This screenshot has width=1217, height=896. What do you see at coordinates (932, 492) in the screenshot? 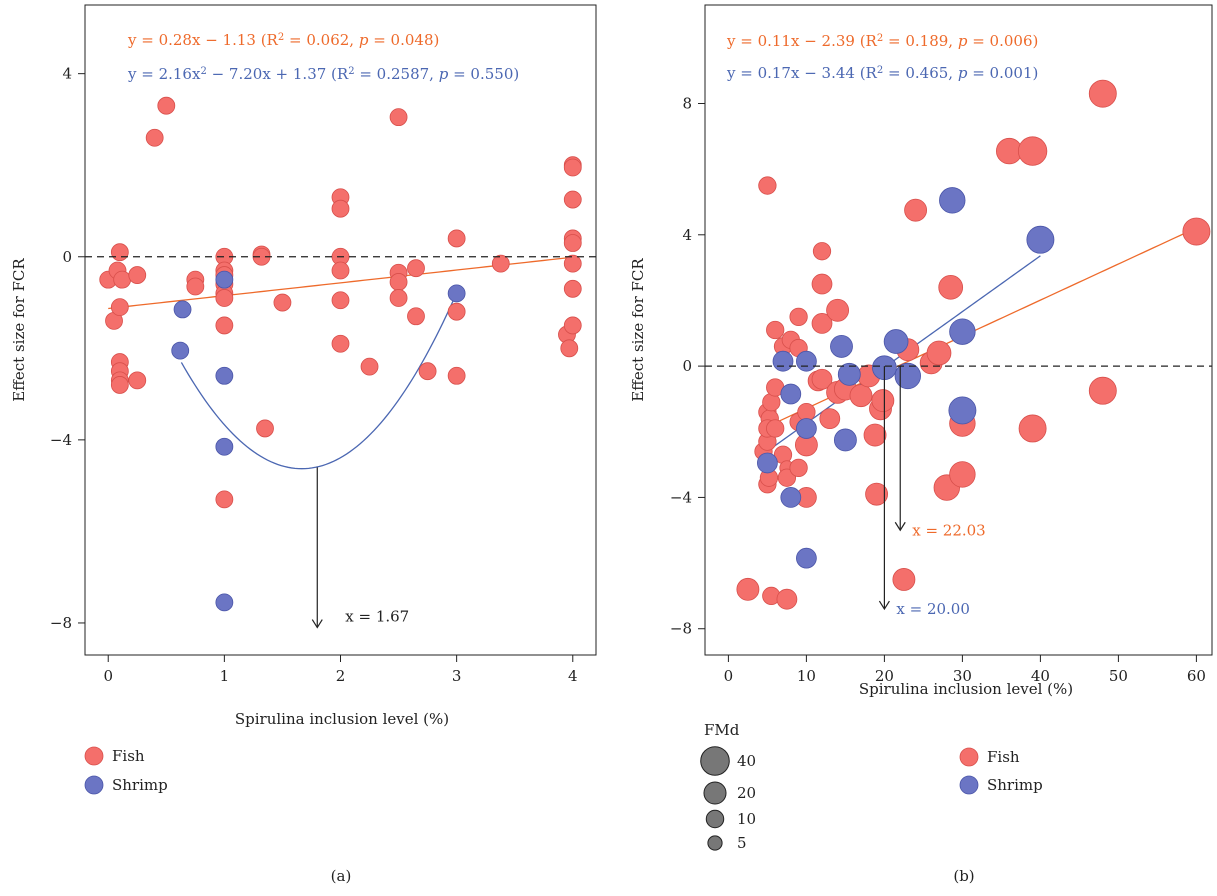
I see `annotation-b: x = 22.03 x = 20.00` at bounding box center [932, 492].